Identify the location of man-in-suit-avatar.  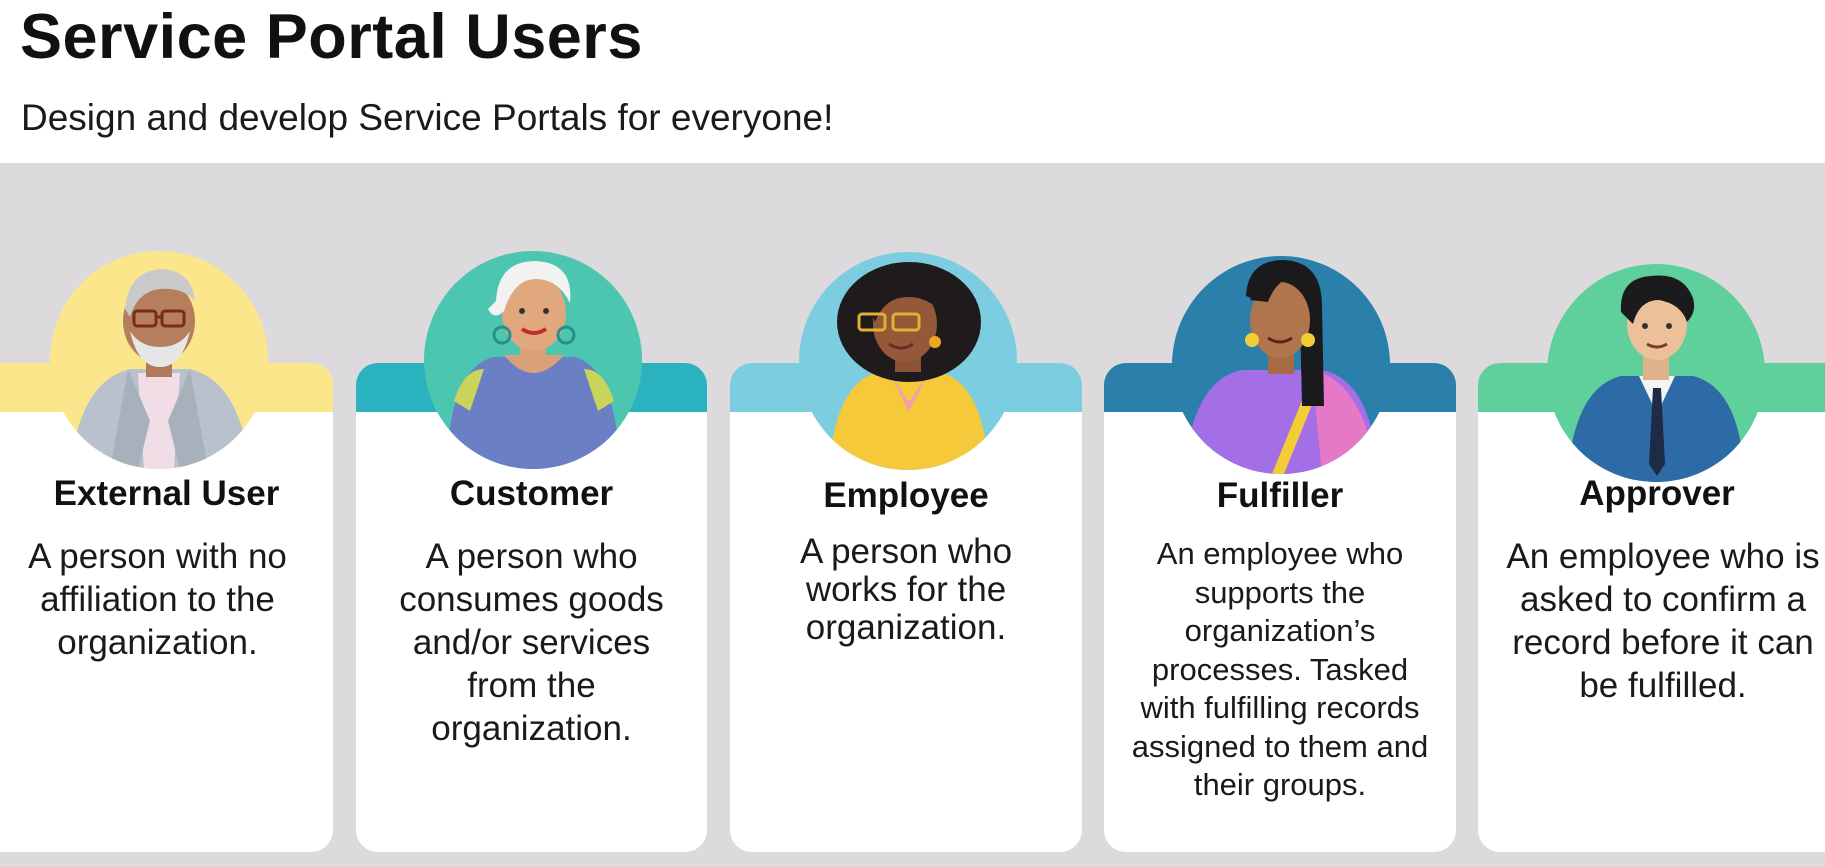
(1656, 373).